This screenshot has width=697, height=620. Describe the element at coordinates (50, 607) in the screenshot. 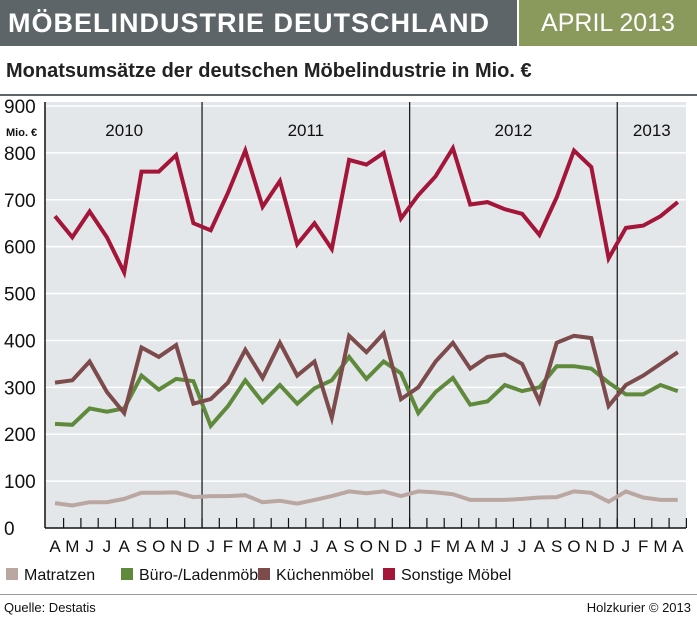

I see `source-note: Quelle: Destatis` at that location.